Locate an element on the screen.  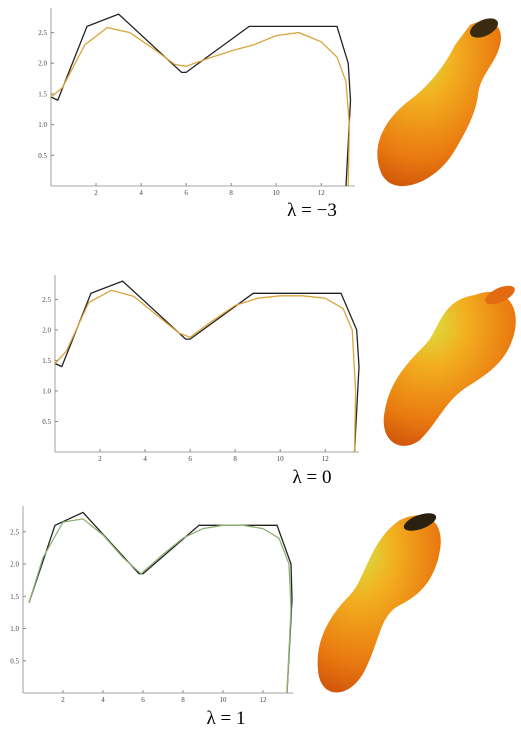
caption: λ = 1 is located at coordinates (226, 718).